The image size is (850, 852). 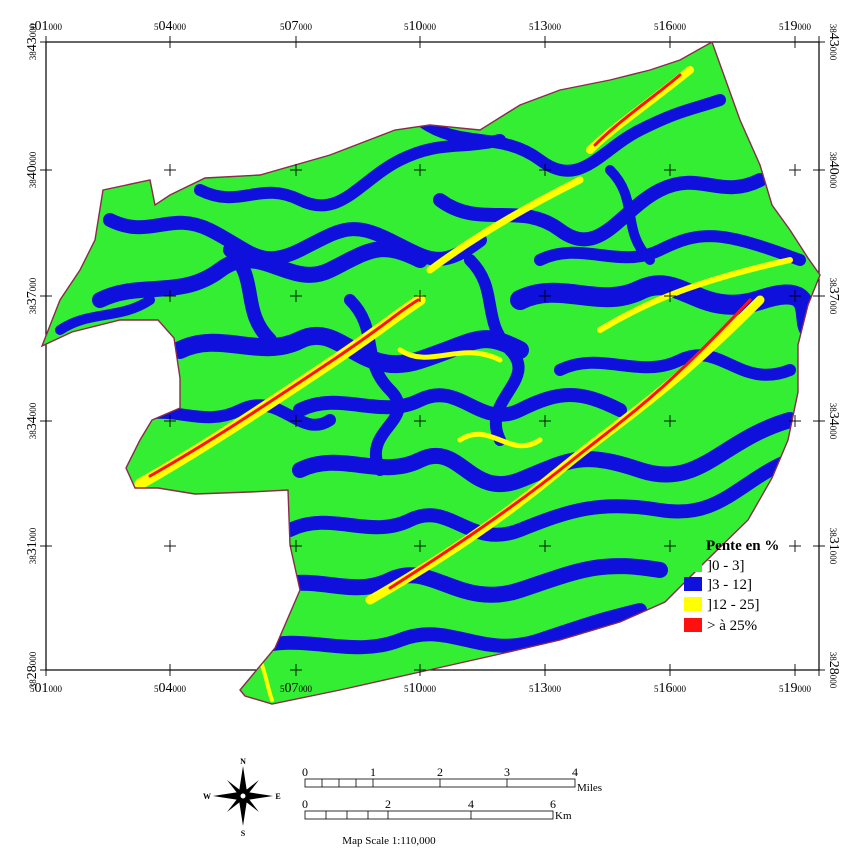 What do you see at coordinates (243, 833) in the screenshot?
I see `south-label: S` at bounding box center [243, 833].